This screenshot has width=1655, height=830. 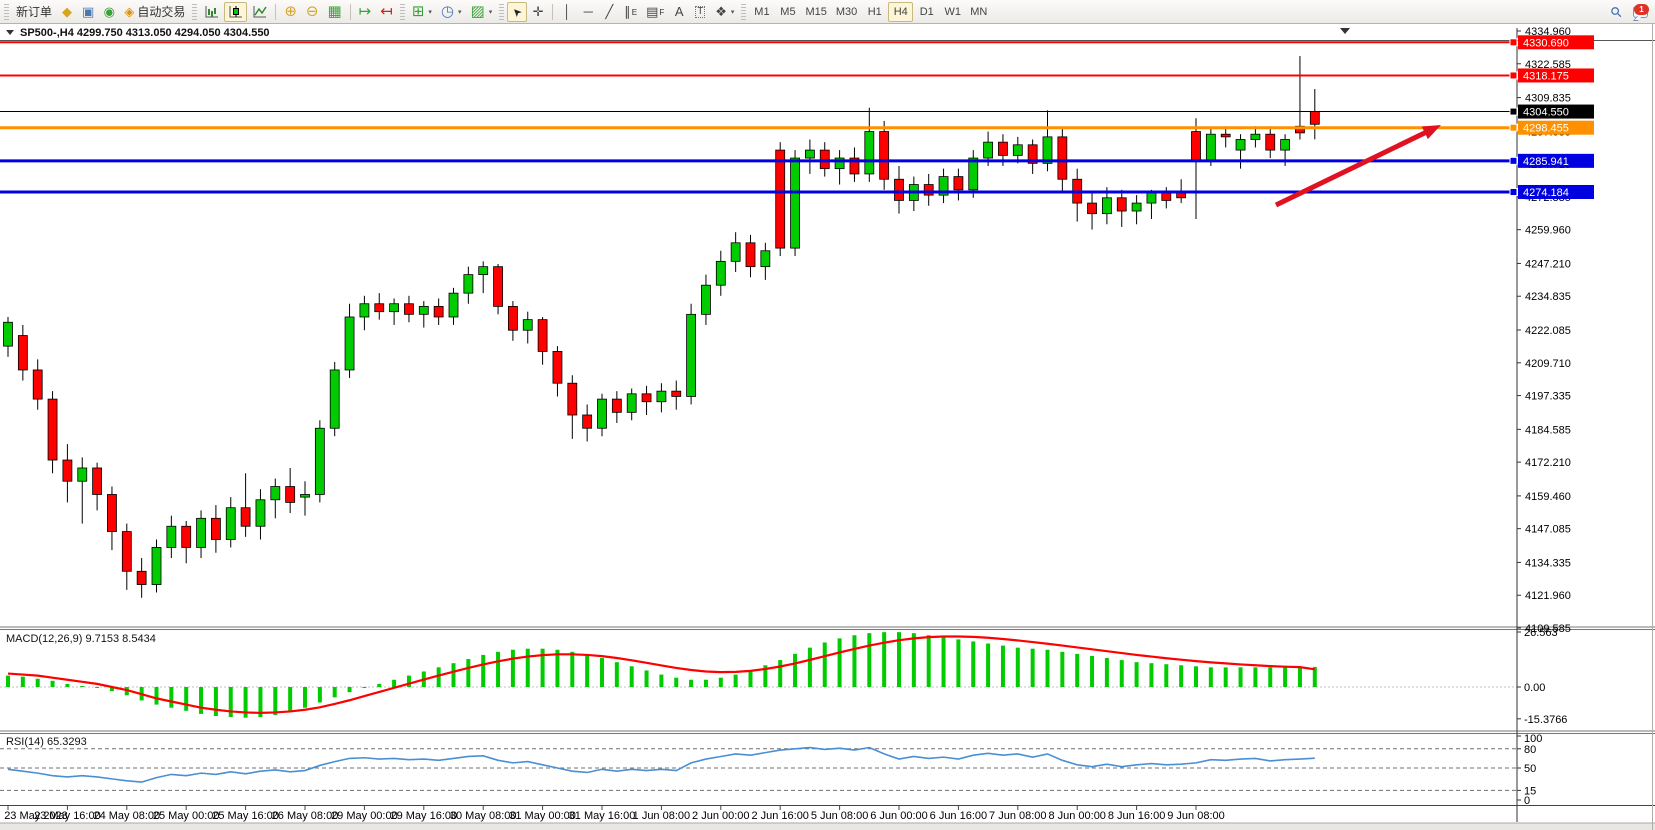 What do you see at coordinates (1551, 127) in the screenshot?
I see `price-badge: 4298.455` at bounding box center [1551, 127].